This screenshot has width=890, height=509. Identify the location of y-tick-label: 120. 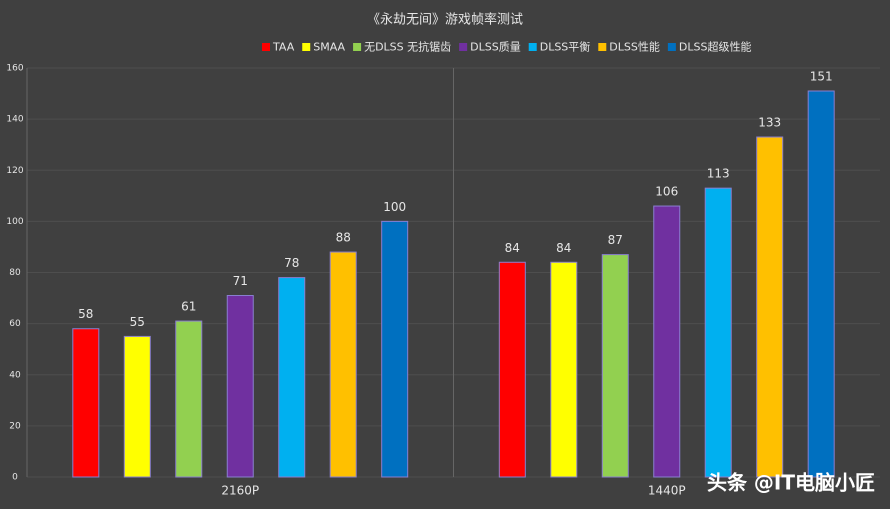
(14, 171).